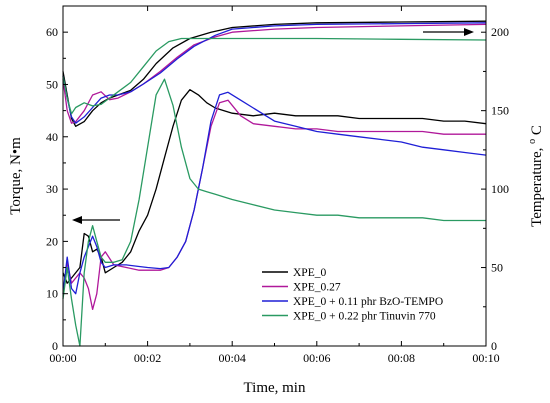  I want to click on legend-label: XPE_0 + 0.22 phr Tinuvin 770, so click(364, 317).